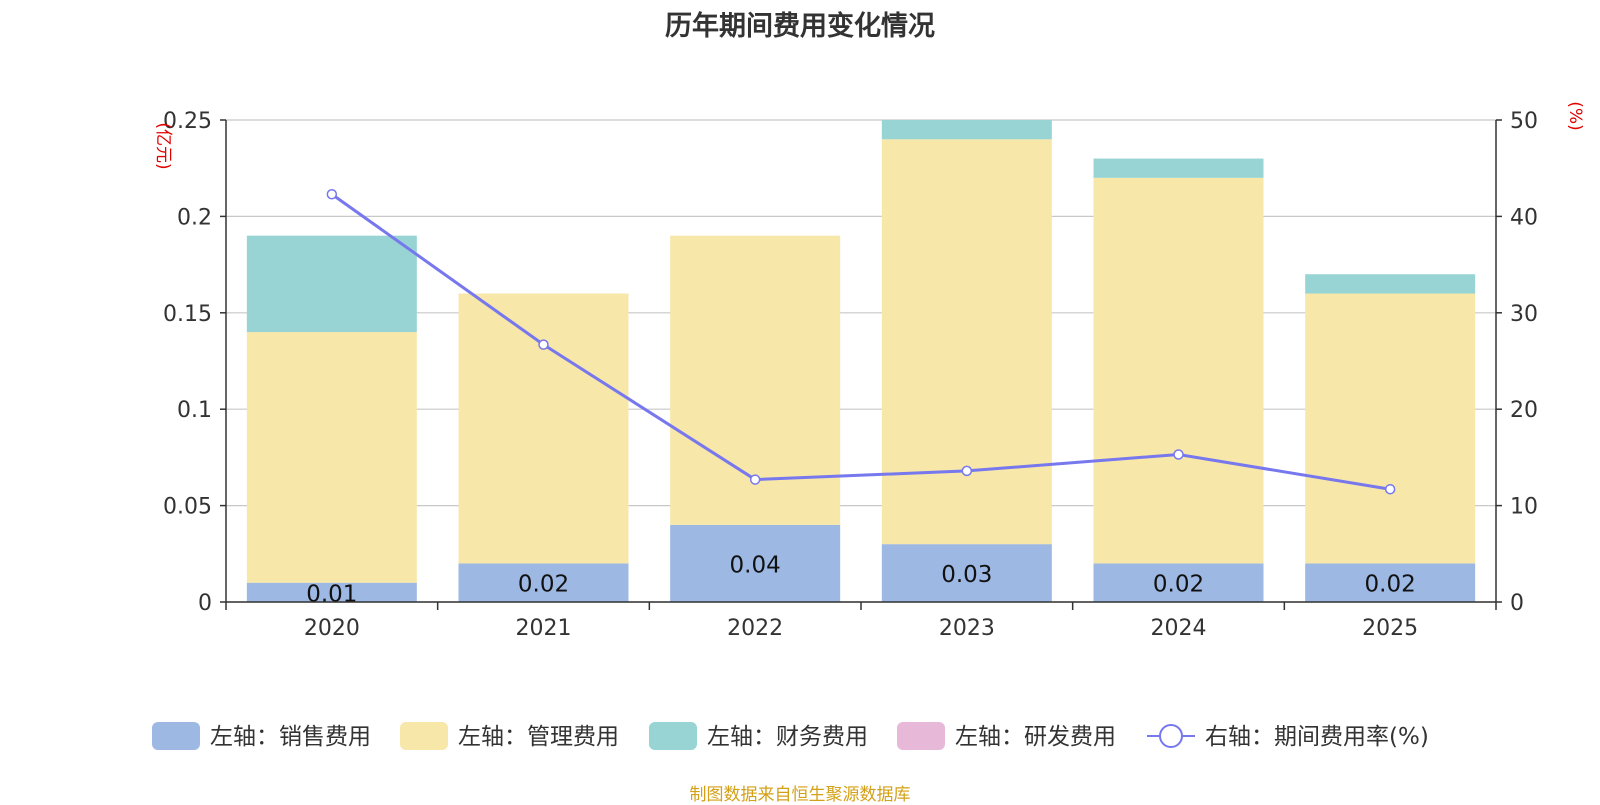  I want to click on left-tick-label: 0.2, so click(194, 217).